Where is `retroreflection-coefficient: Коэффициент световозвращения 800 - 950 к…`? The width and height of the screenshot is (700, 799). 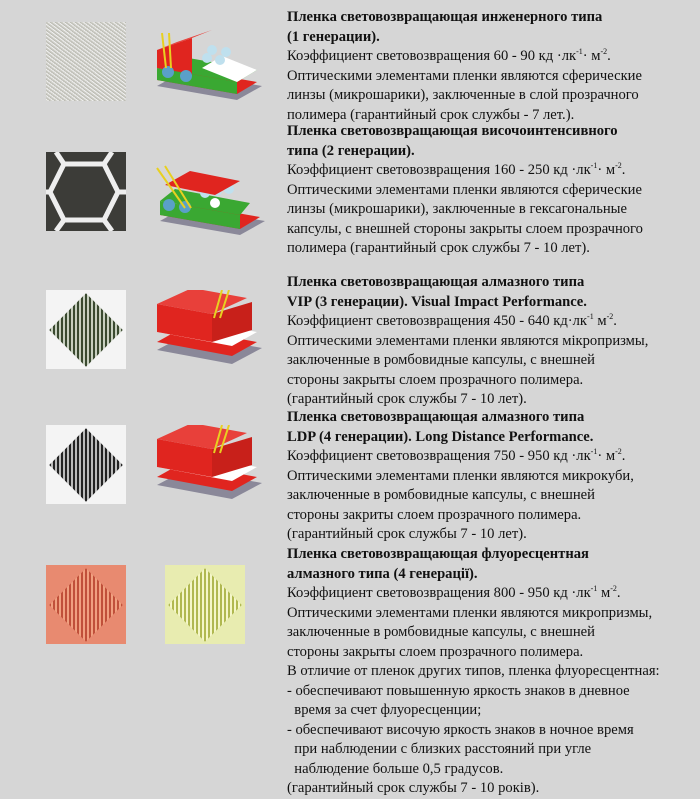 retroreflection-coefficient: Коэффициент световозвращения 800 - 950 к… is located at coordinates (454, 592).